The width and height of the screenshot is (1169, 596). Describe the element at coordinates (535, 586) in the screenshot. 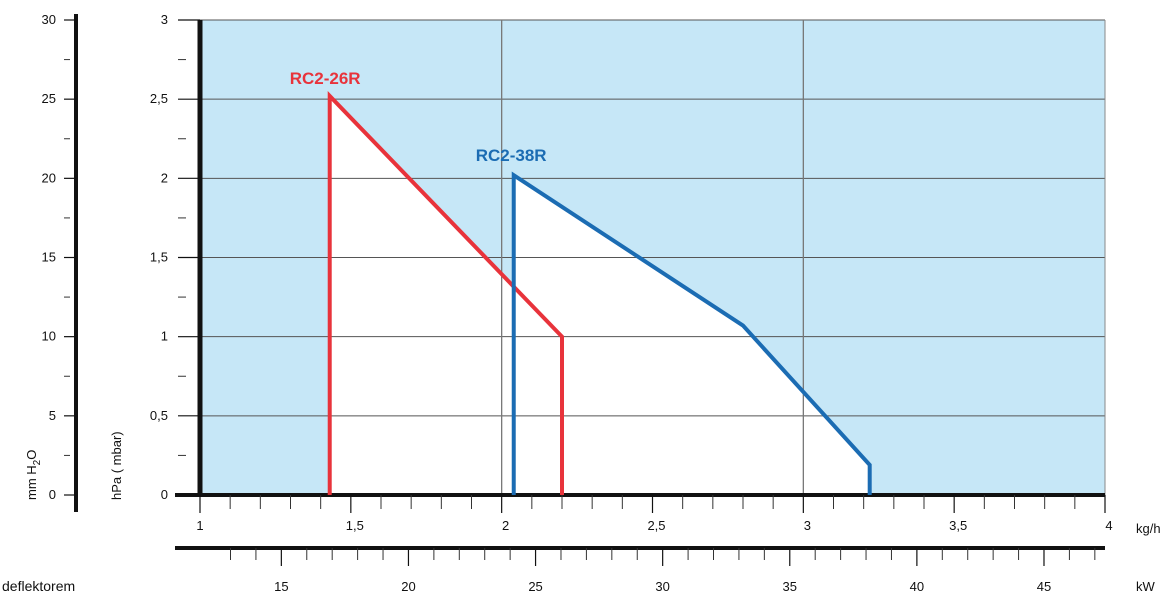

I see `x2-tick-label: 25` at that location.